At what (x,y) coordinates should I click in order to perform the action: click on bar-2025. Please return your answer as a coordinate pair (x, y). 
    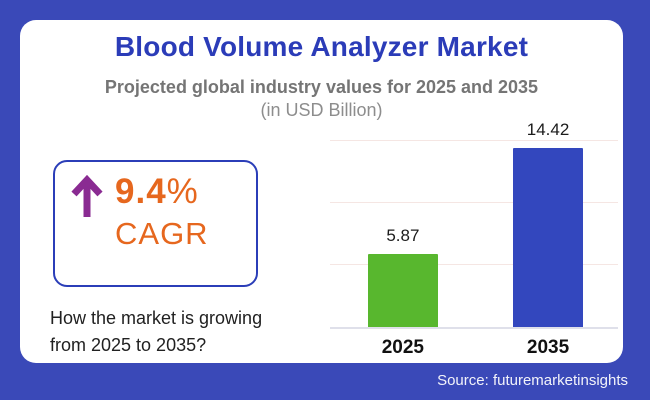
    Looking at the image, I should click on (402, 290).